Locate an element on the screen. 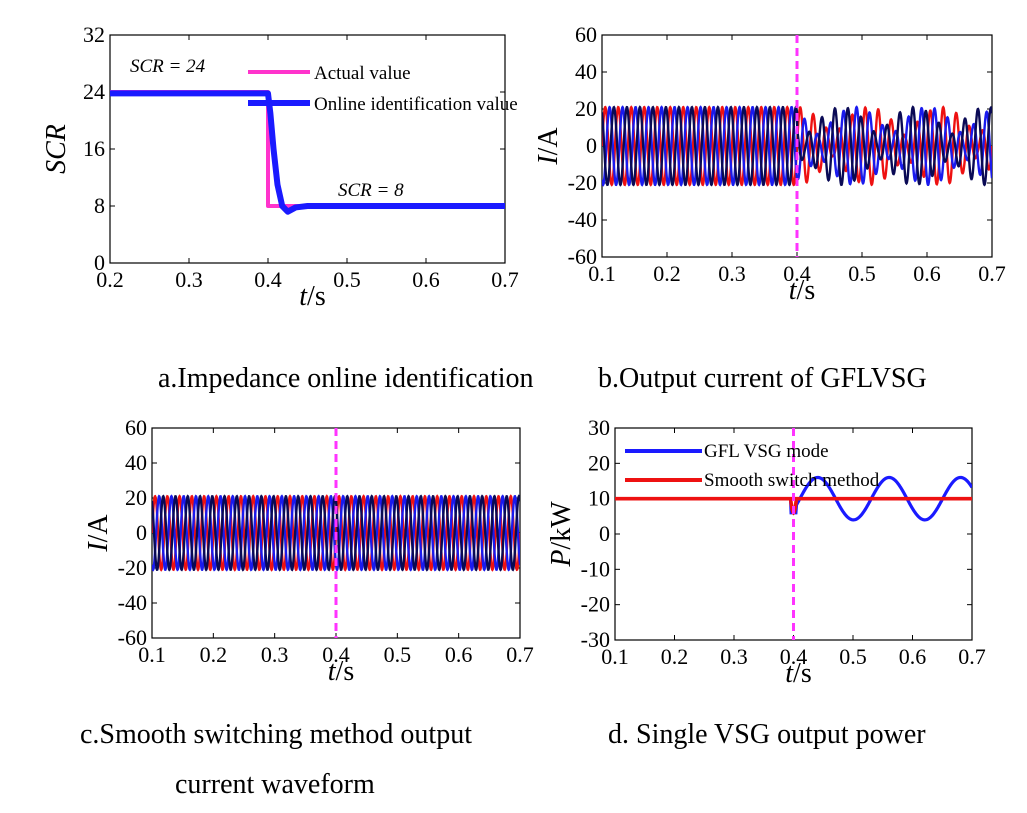  y-tick-label: -30 is located at coordinates (595, 639).